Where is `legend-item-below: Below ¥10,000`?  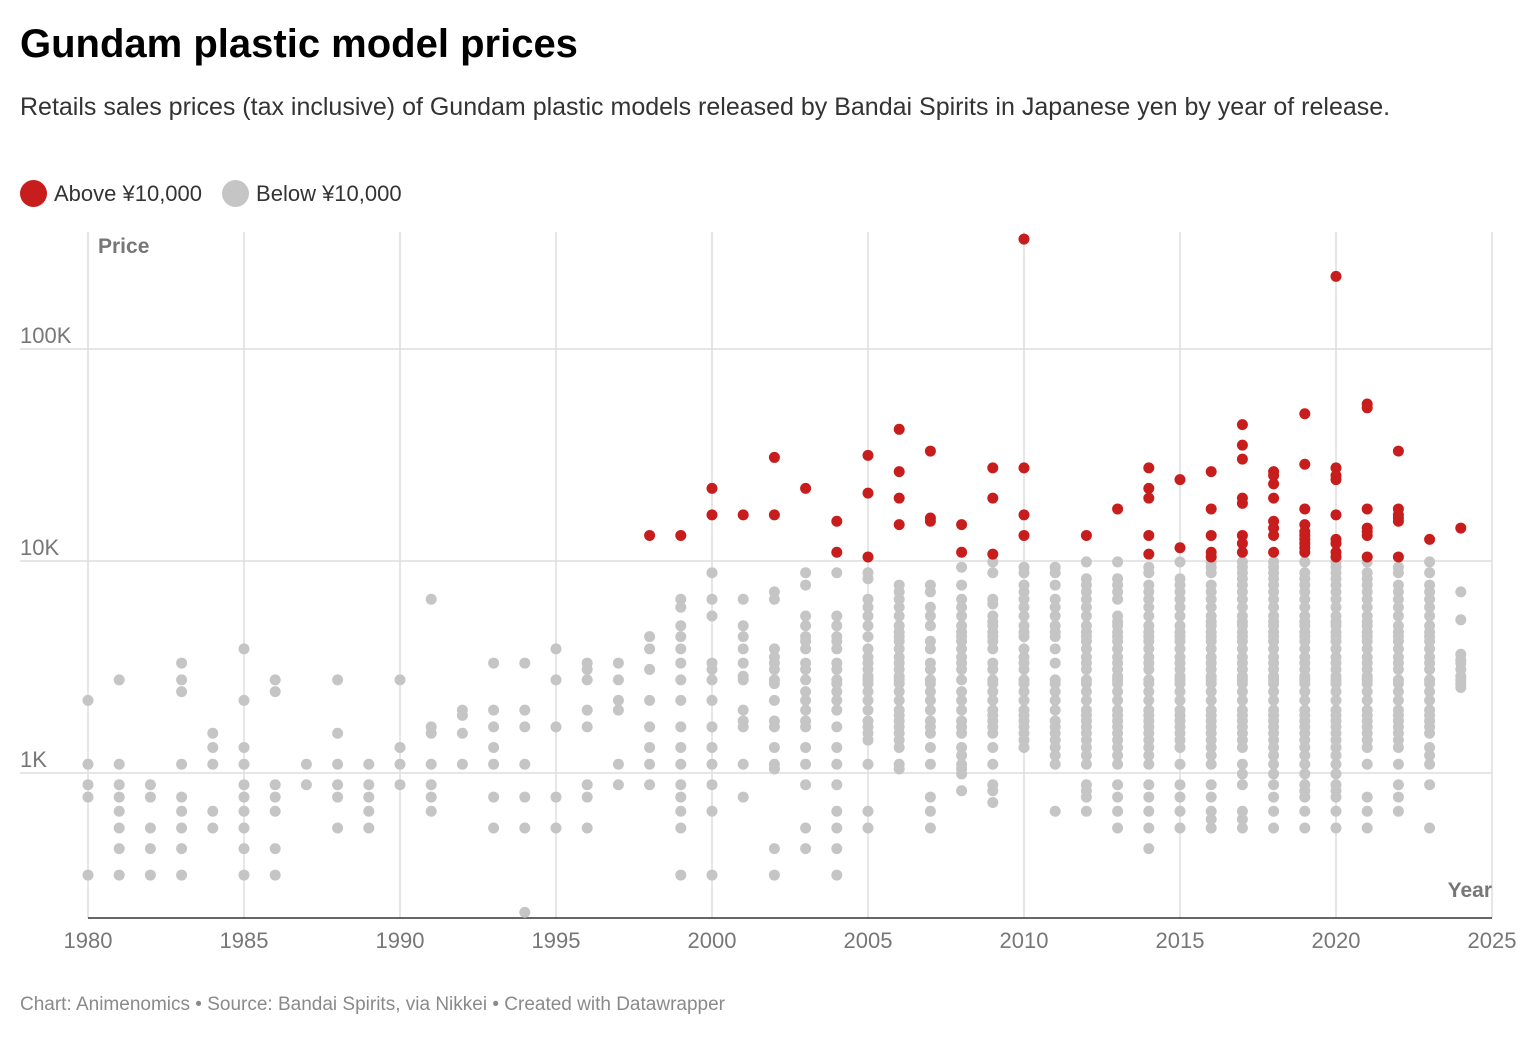
legend-item-below: Below ¥10,000 is located at coordinates (312, 193).